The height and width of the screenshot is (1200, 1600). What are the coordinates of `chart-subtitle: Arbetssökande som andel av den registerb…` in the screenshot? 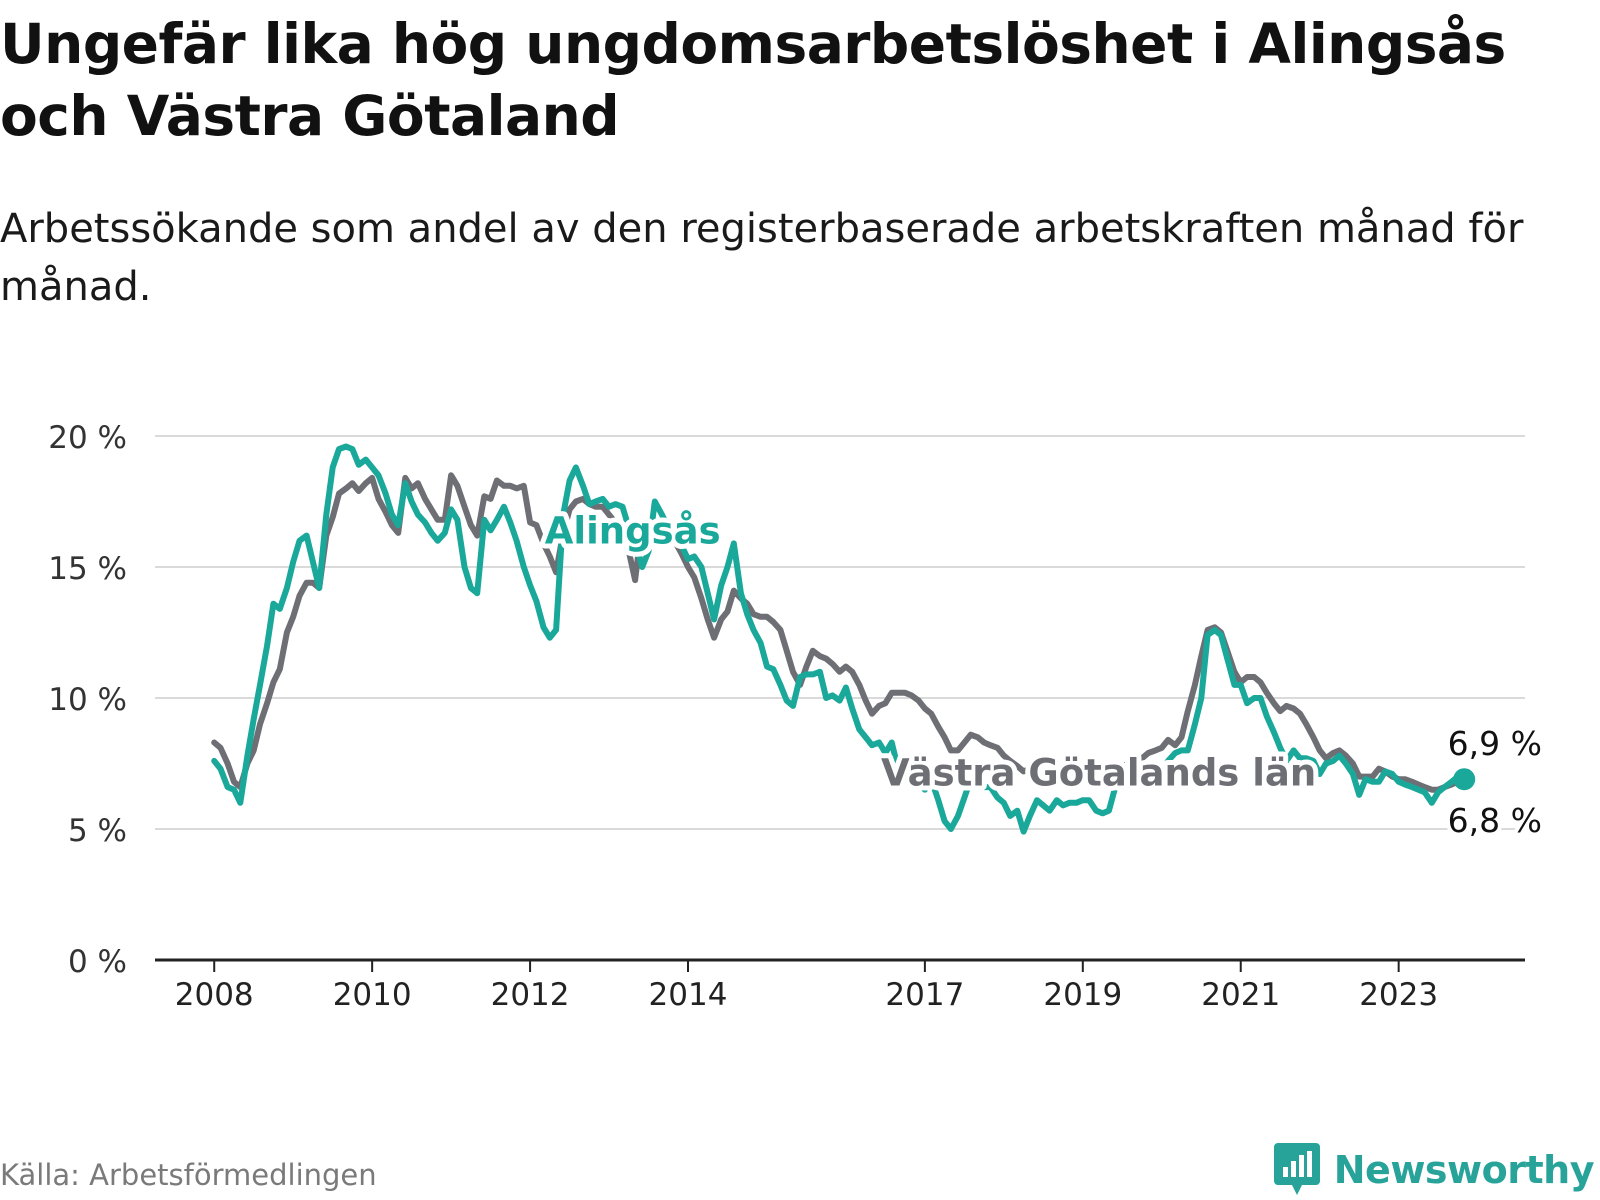 It's located at (762, 258).